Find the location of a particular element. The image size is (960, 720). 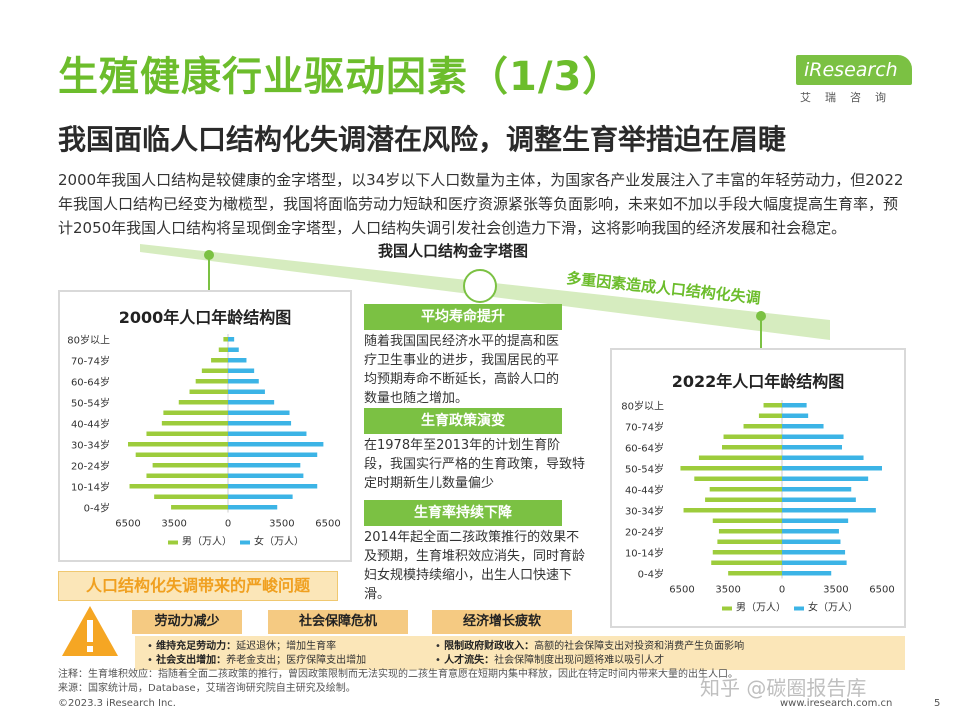

bar-female-35-39岁 is located at coordinates (267, 433).